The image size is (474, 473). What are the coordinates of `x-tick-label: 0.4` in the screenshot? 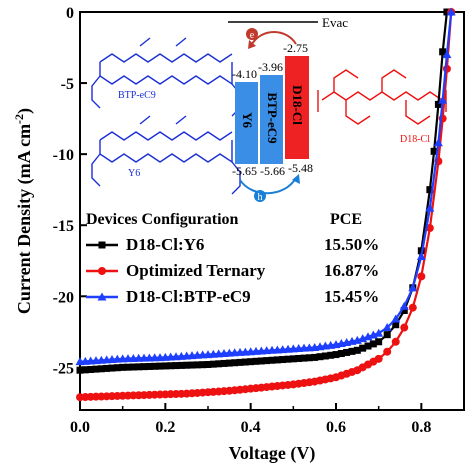 It's located at (251, 427).